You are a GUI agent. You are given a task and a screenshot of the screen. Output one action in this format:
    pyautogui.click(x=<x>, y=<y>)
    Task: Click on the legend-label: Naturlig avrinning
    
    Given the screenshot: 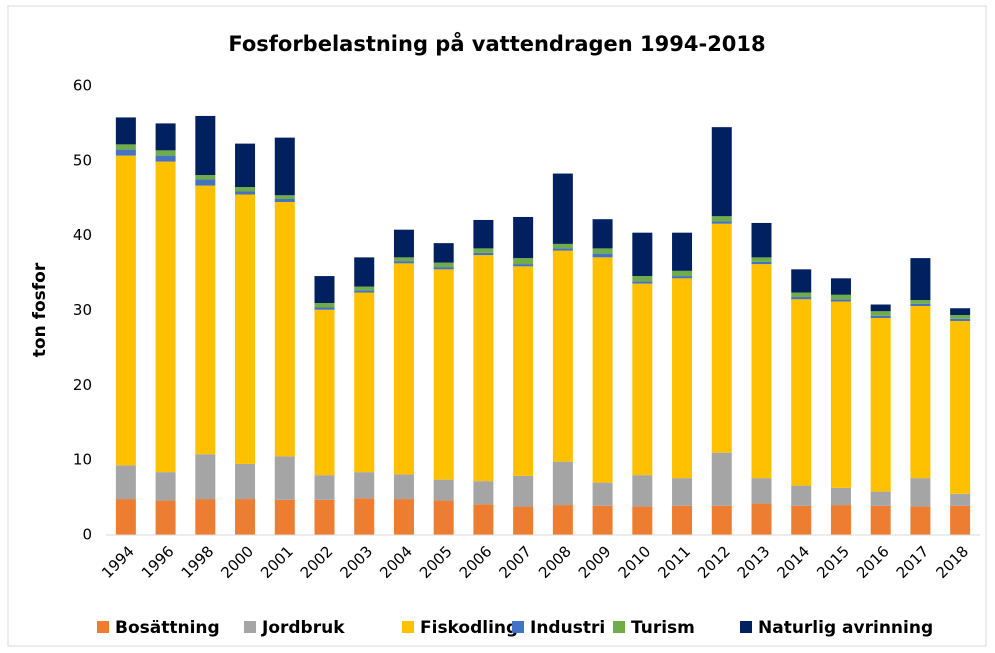 What is the action you would take?
    pyautogui.click(x=845, y=628)
    